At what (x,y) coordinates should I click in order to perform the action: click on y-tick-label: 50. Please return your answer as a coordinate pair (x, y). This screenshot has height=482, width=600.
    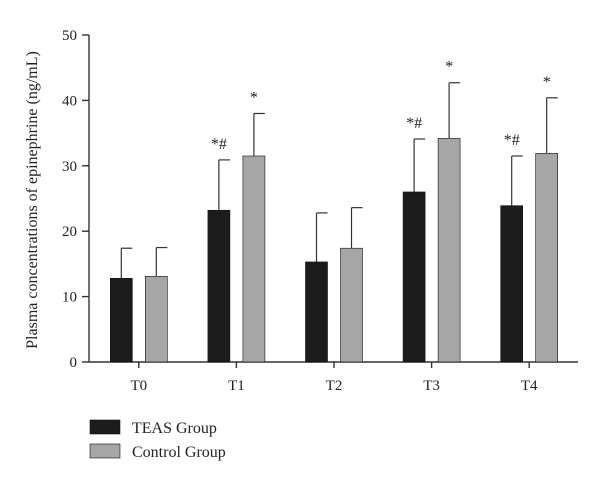
    Looking at the image, I should click on (69, 36).